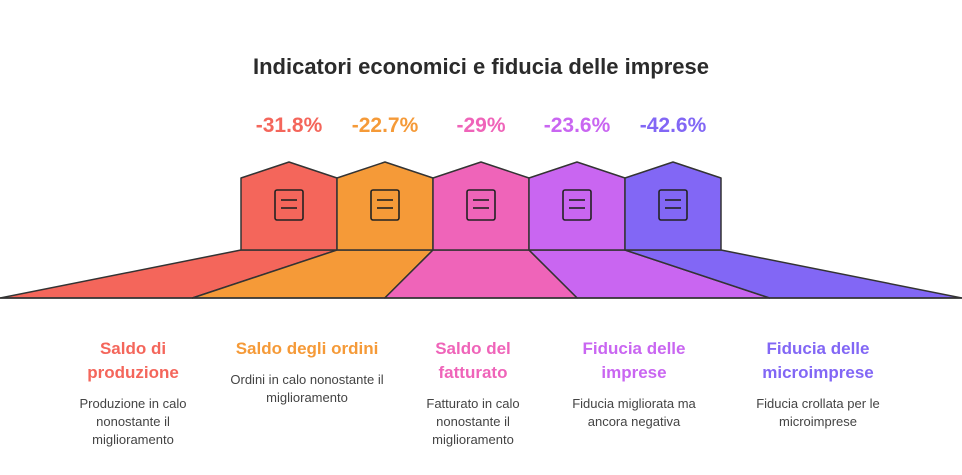 Image resolution: width=962 pixels, height=475 pixels. I want to click on item-description: Fiducia migliorata ma ancora negativa, so click(634, 412).